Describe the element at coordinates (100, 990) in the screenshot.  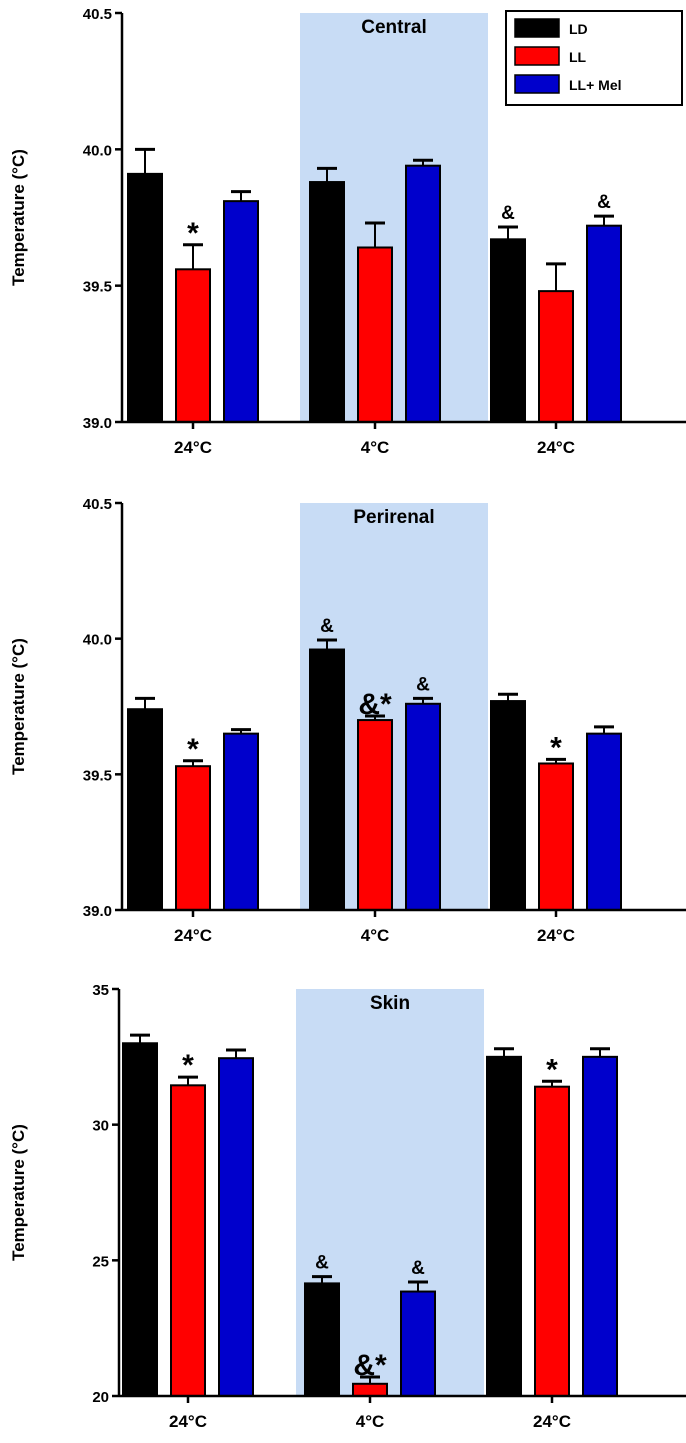
I see `y-tick-label: 35` at that location.